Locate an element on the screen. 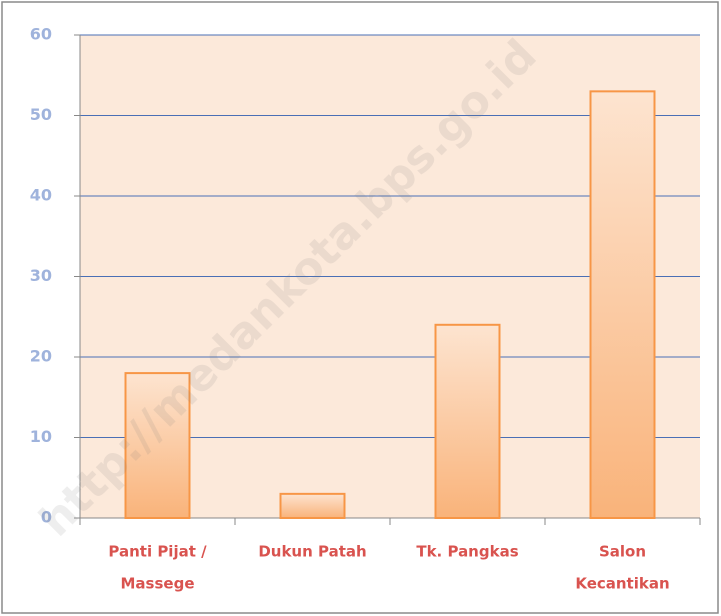 This screenshot has width=721, height=616. y-tick-label: 10 is located at coordinates (41, 436).